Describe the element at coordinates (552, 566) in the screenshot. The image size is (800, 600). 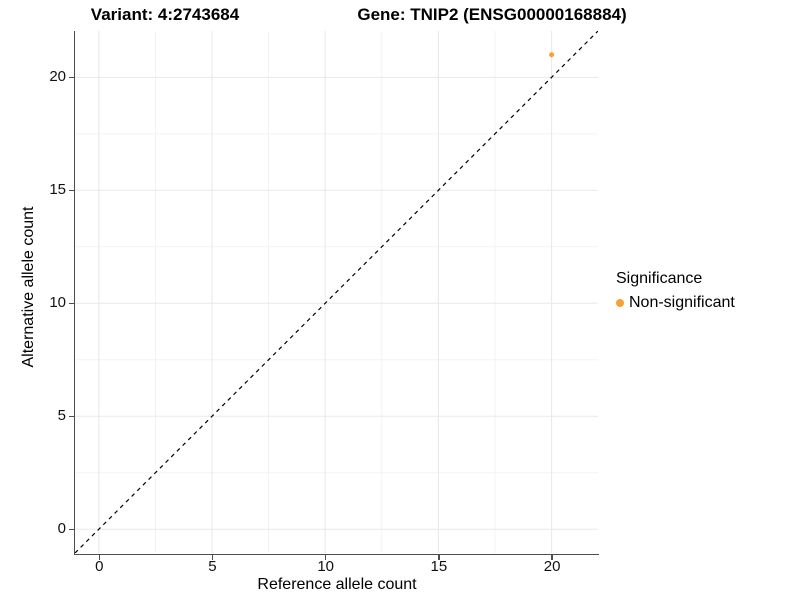
I see `x-tick-label: 20` at that location.